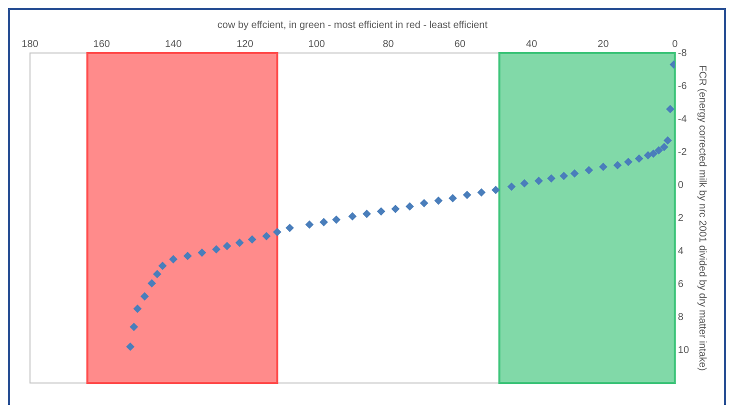  What do you see at coordinates (460, 44) in the screenshot?
I see `x-tick-label: 60` at bounding box center [460, 44].